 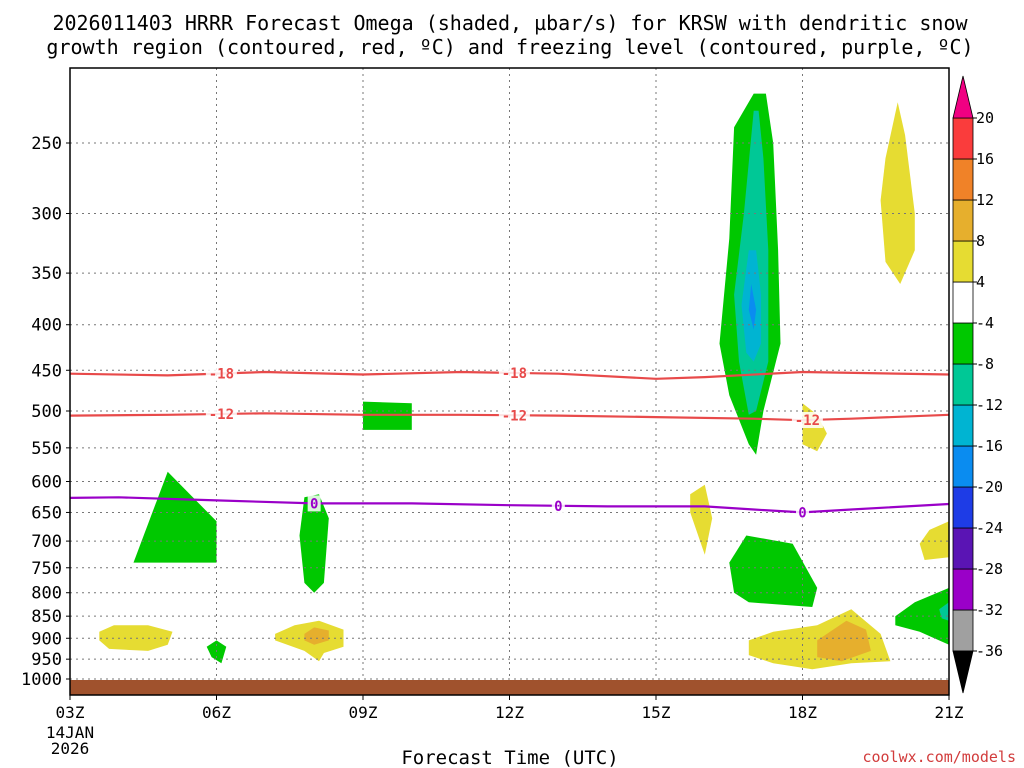 What do you see at coordinates (175, 517) in the screenshot?
I see `omega-region-upward-05z` at bounding box center [175, 517].